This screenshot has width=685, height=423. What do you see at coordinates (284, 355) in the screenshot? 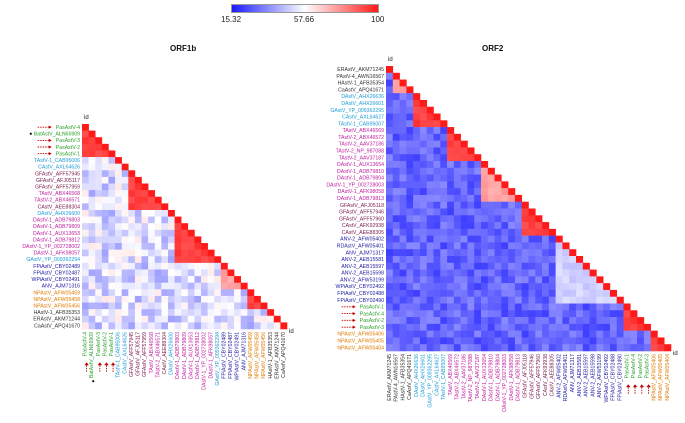
I see `column-label: CaAstV_APQ41670` at bounding box center [284, 355].